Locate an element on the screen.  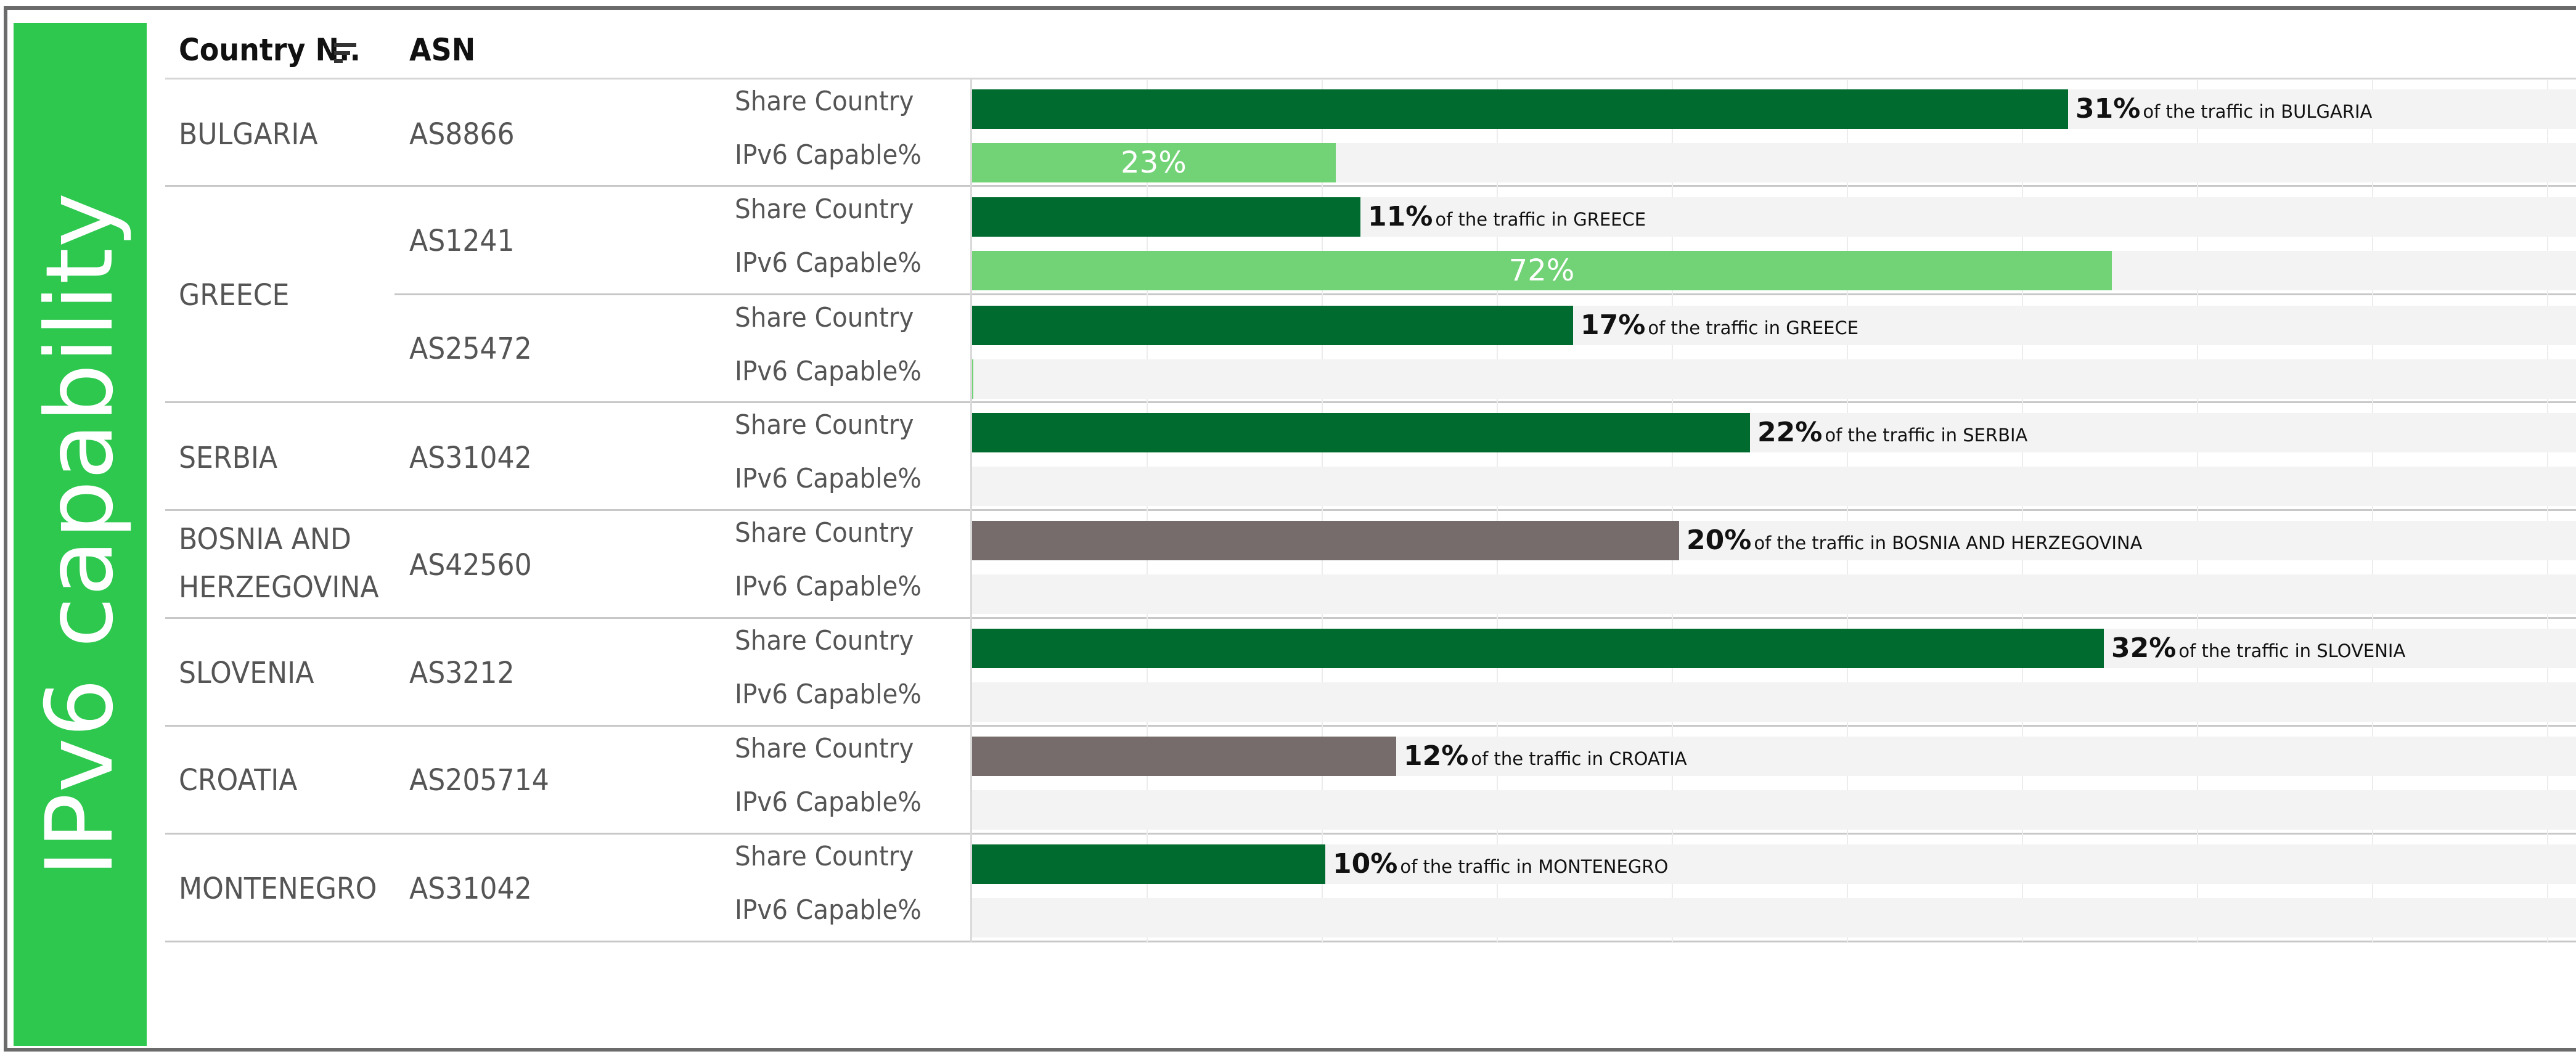
side-title: IPv6 capability is located at coordinates (80, 534).